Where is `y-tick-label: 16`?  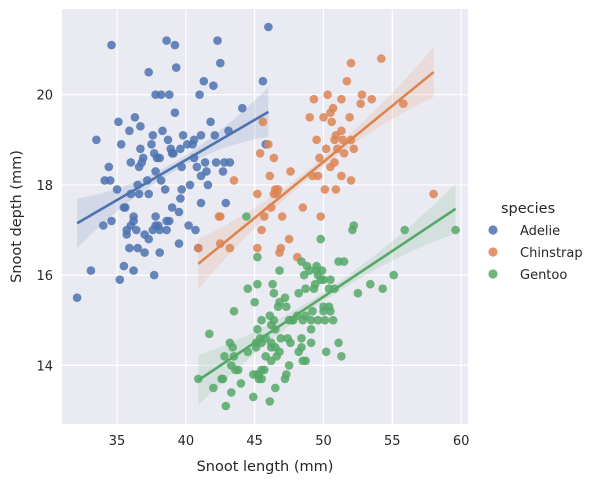 y-tick-label: 16 is located at coordinates (44, 276).